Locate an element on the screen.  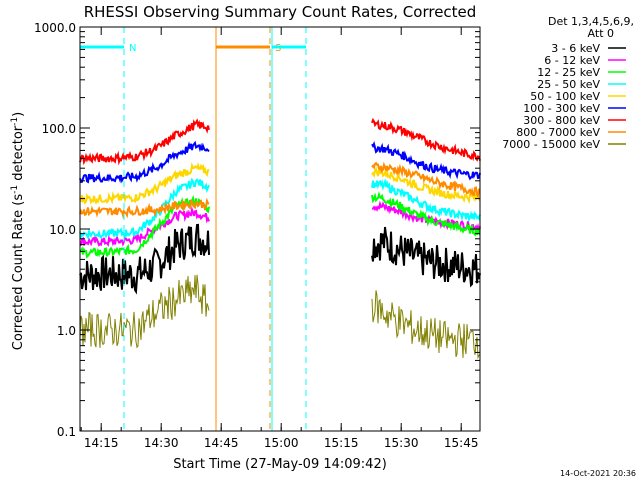
series-800to7000keV is located at coordinates (280, 190).